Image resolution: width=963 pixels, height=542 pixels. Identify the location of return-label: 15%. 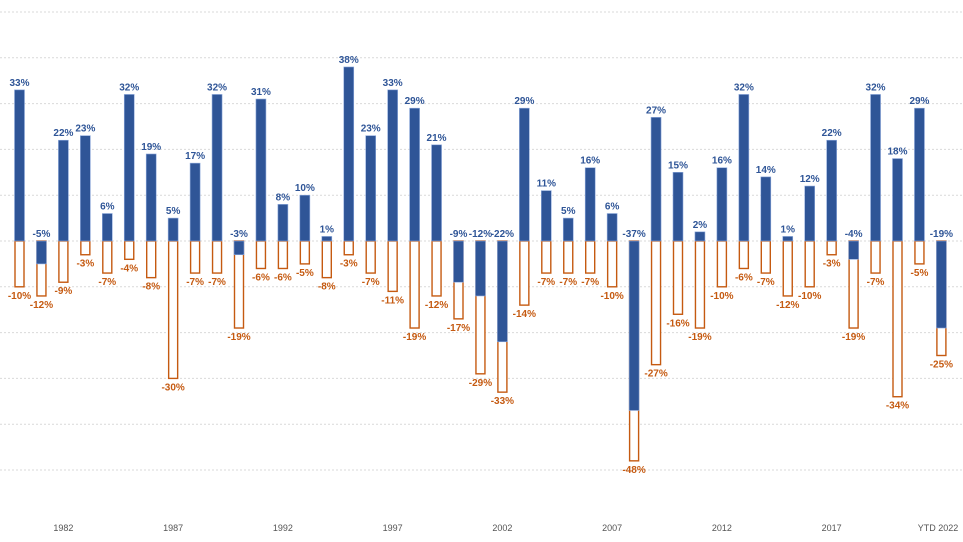
(678, 165).